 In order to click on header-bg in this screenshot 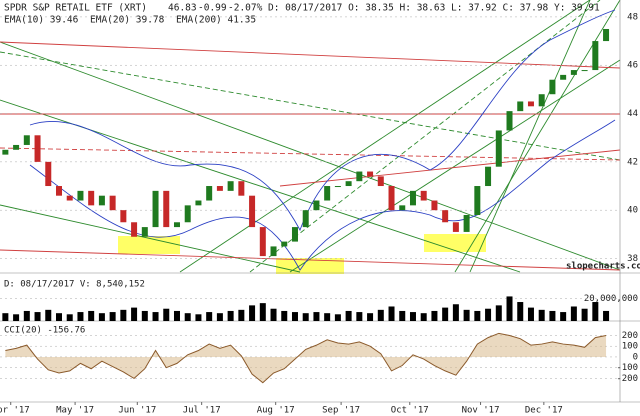, I will do `click(222, 14)`.